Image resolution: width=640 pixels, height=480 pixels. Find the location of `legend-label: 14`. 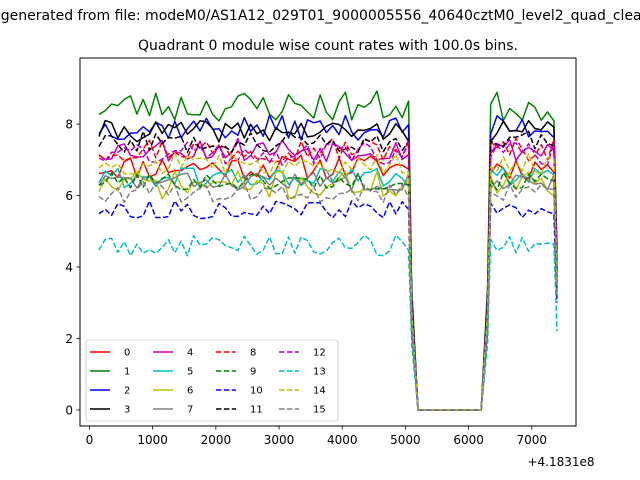

legend-label: 14 is located at coordinates (319, 391).